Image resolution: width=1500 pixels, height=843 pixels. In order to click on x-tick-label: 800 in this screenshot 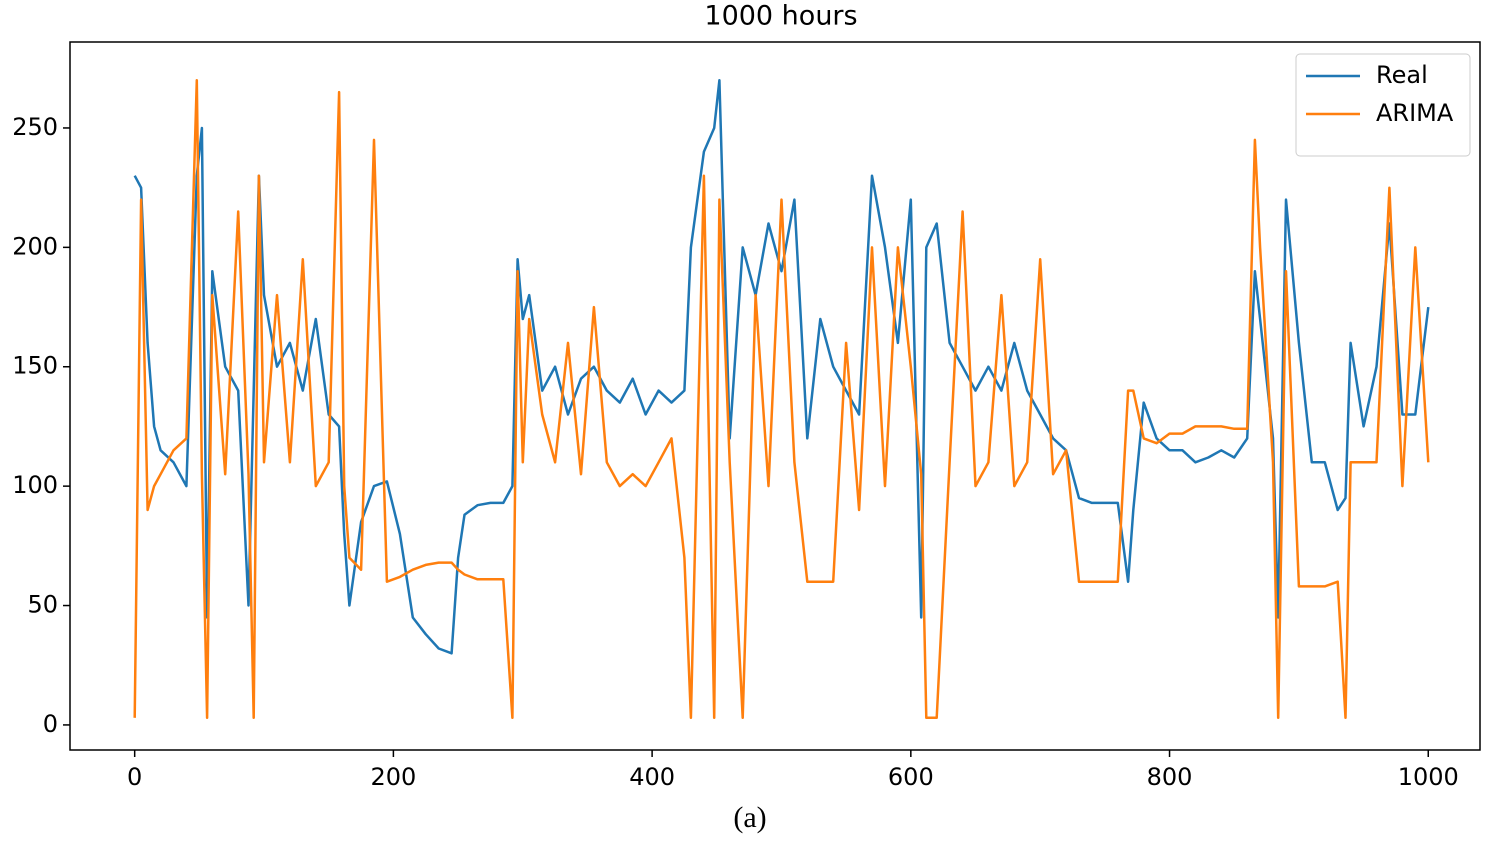, I will do `click(1170, 777)`.